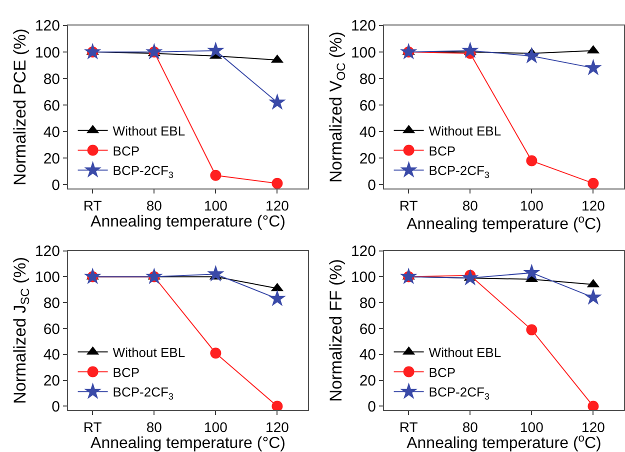 This screenshot has width=625, height=452. Describe the element at coordinates (20, 107) in the screenshot. I see `y-axis-title: Normalized PCE (%)` at that location.